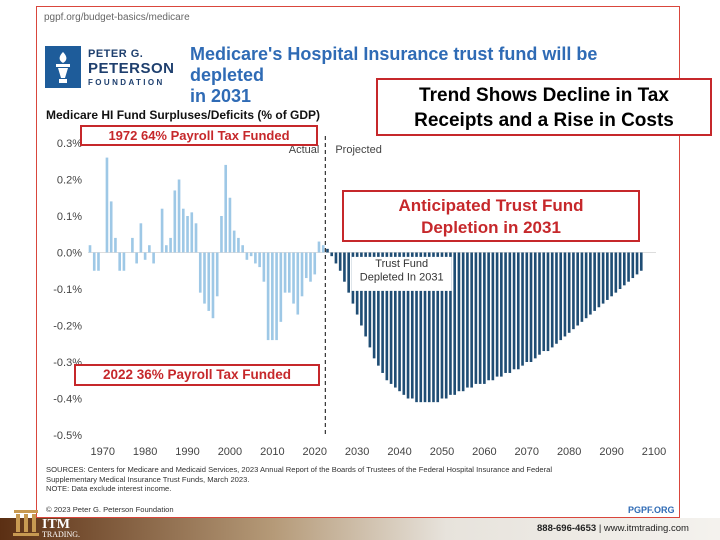 The image size is (720, 540). What do you see at coordinates (221, 96) in the screenshot?
I see `headline-line-2: in 2031` at bounding box center [221, 96].